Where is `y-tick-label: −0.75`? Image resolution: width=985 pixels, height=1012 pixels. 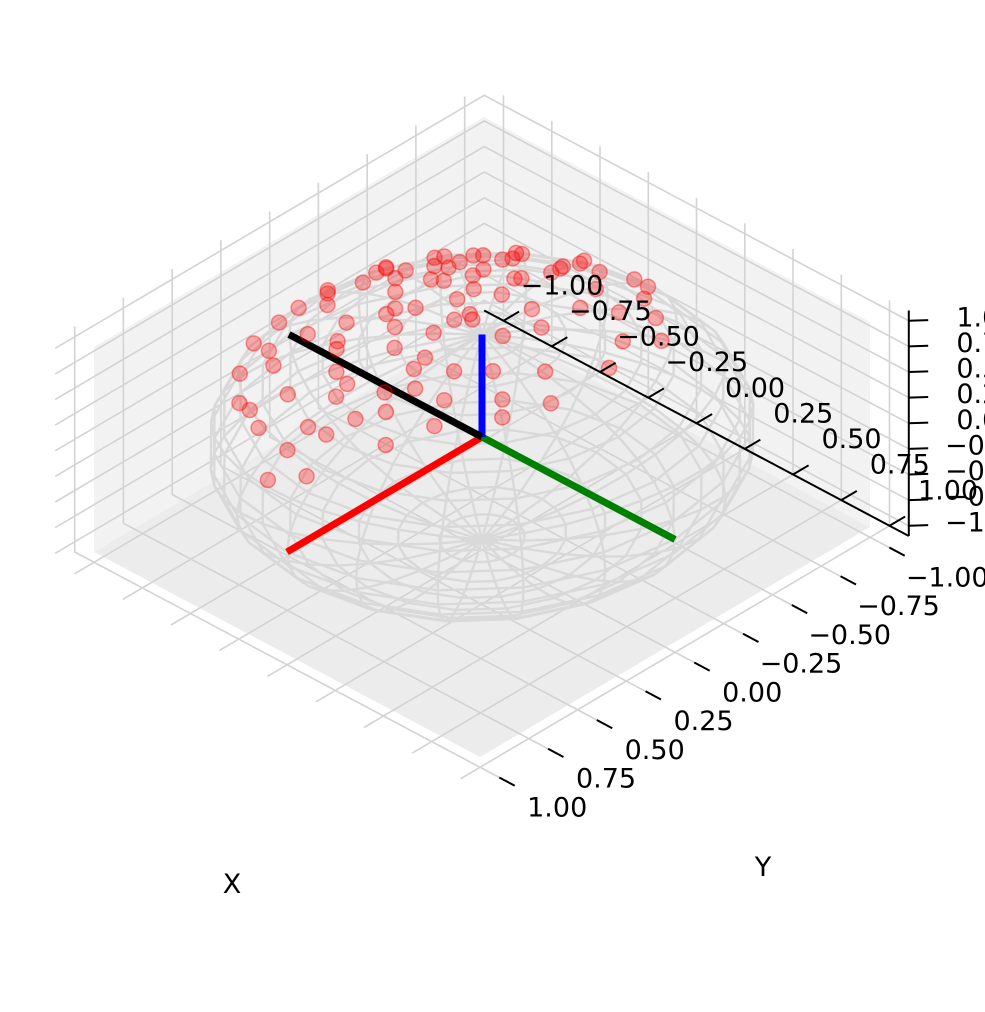
y-tick-label: −0.75 is located at coordinates (610, 311).